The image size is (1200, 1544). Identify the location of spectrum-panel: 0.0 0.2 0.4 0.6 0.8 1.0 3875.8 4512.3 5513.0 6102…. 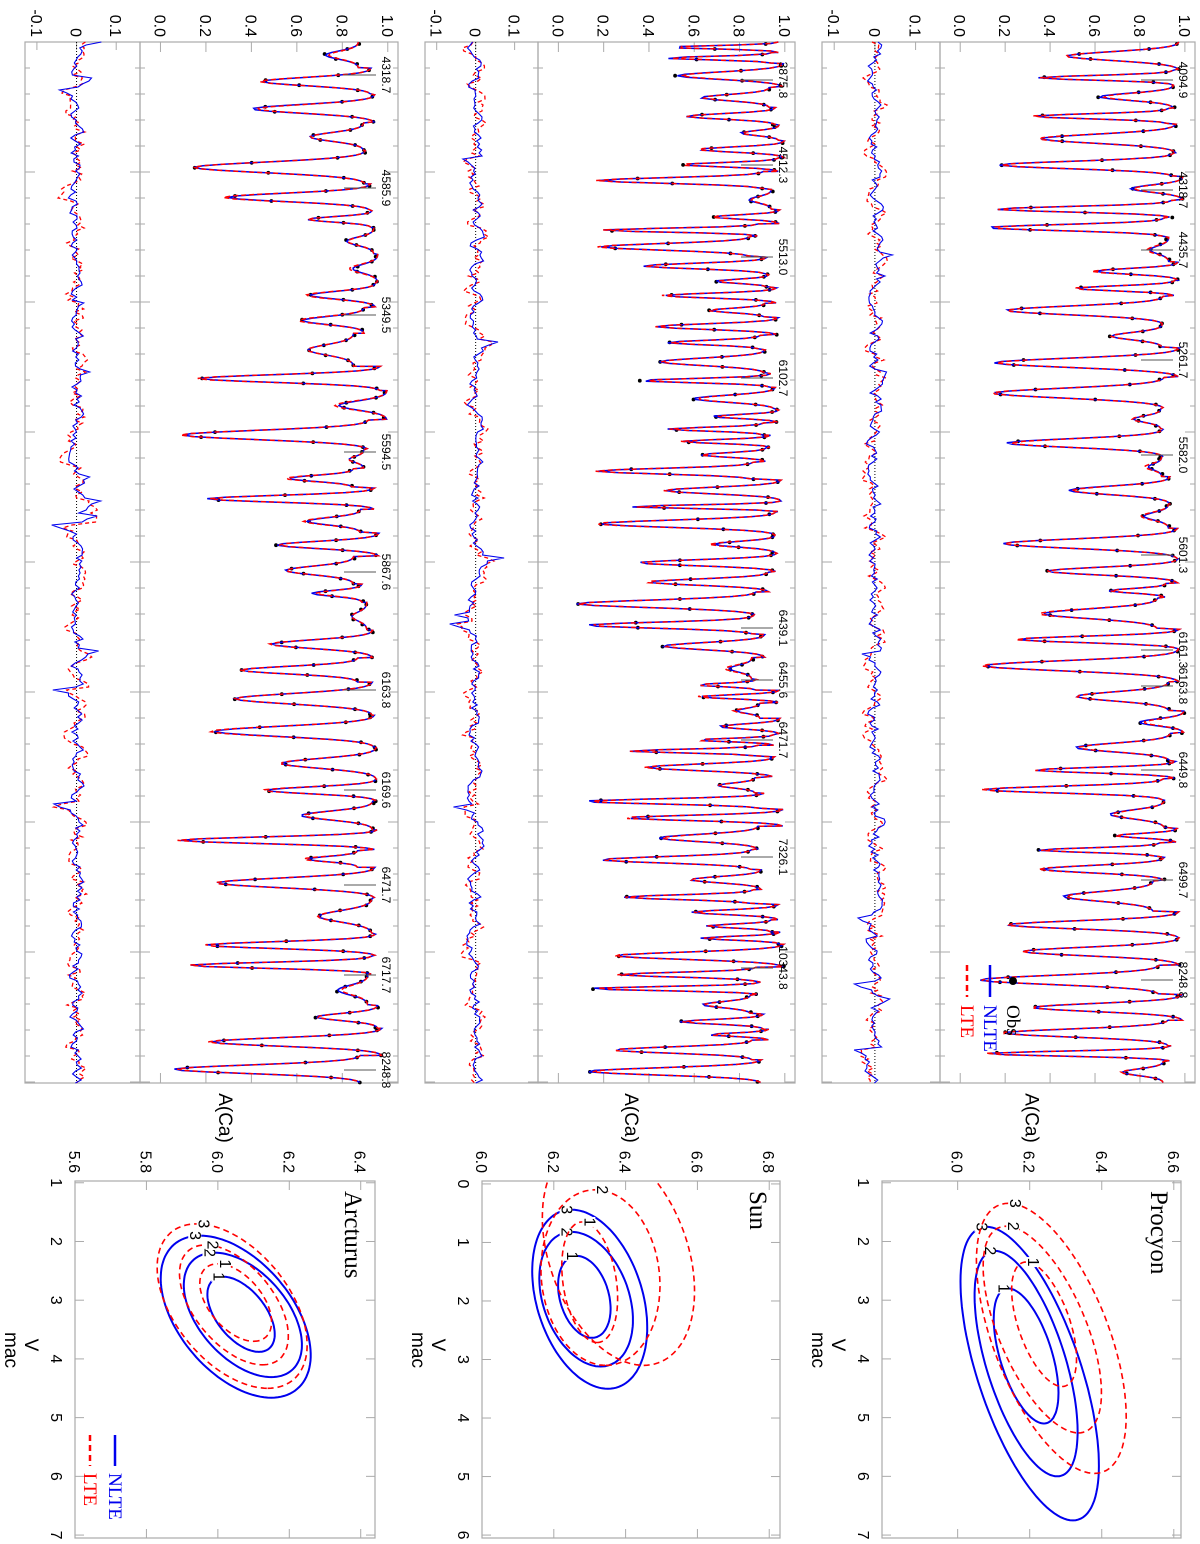
(666, 549).